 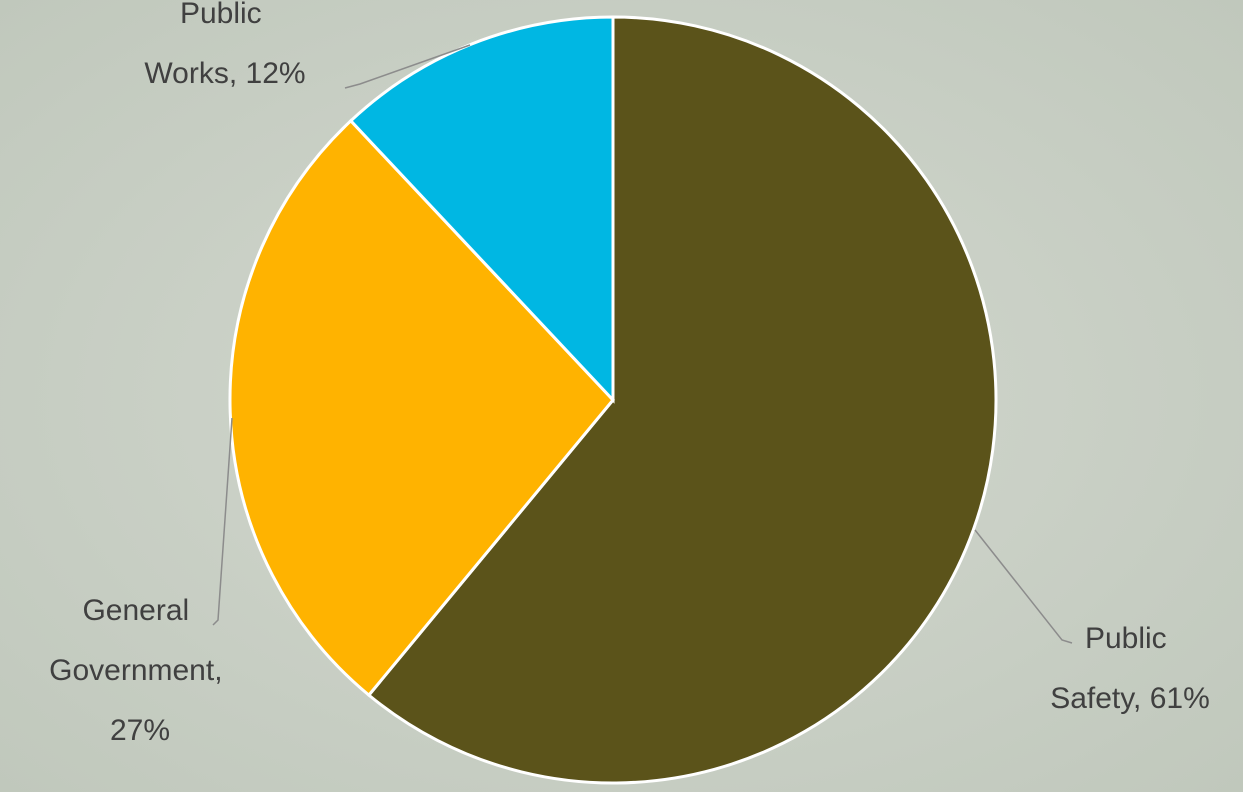 What do you see at coordinates (224, 45) in the screenshot?
I see `data-label: Public Works, 12%` at bounding box center [224, 45].